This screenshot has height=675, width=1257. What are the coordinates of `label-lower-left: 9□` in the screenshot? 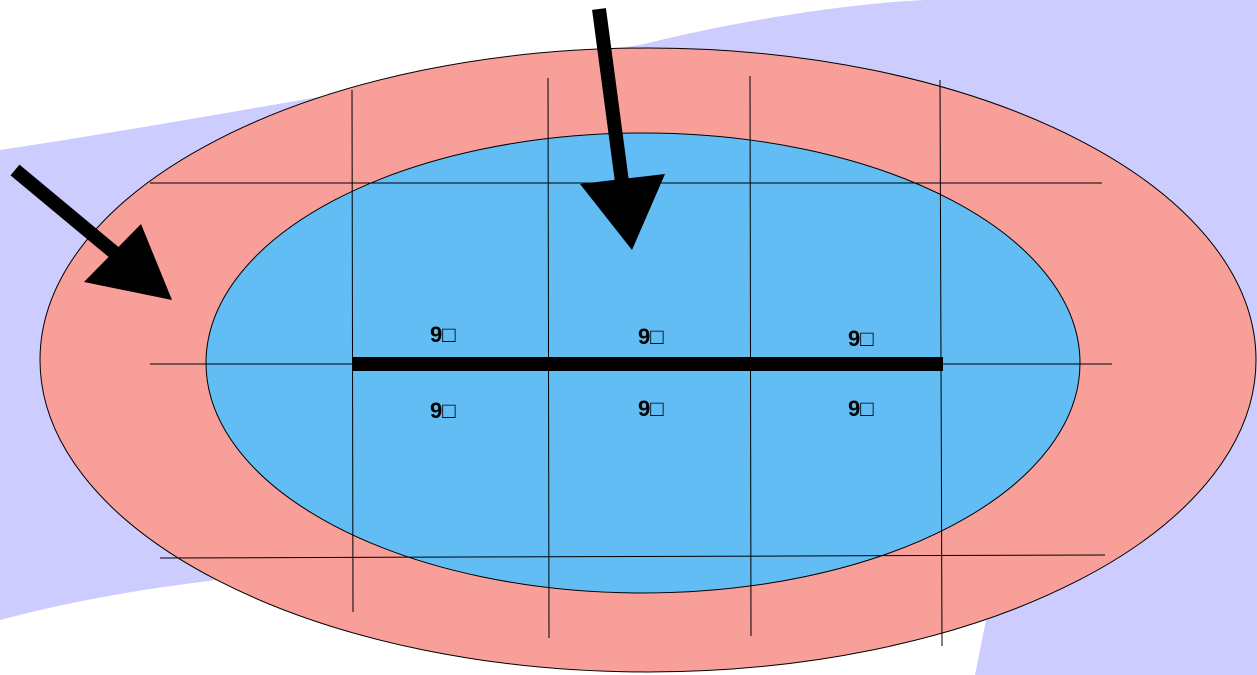 It's located at (443, 410).